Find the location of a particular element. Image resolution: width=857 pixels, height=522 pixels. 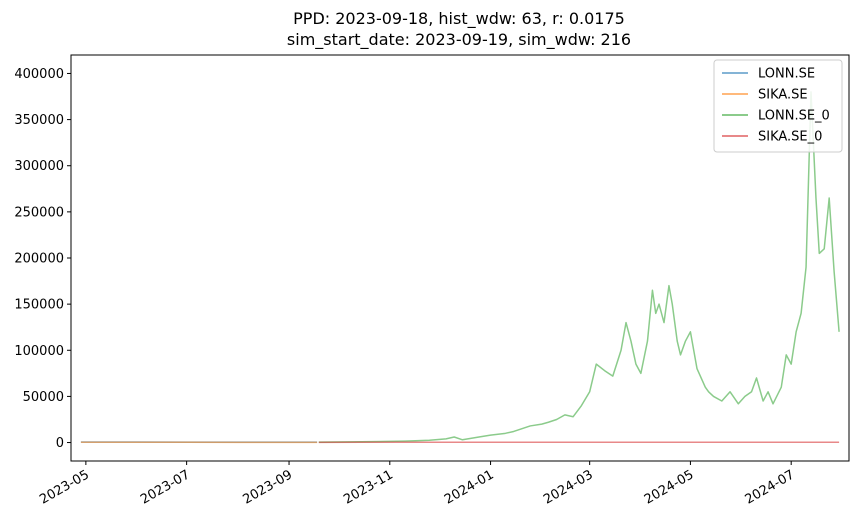

y-tick-label: 200000 is located at coordinates (39, 259).